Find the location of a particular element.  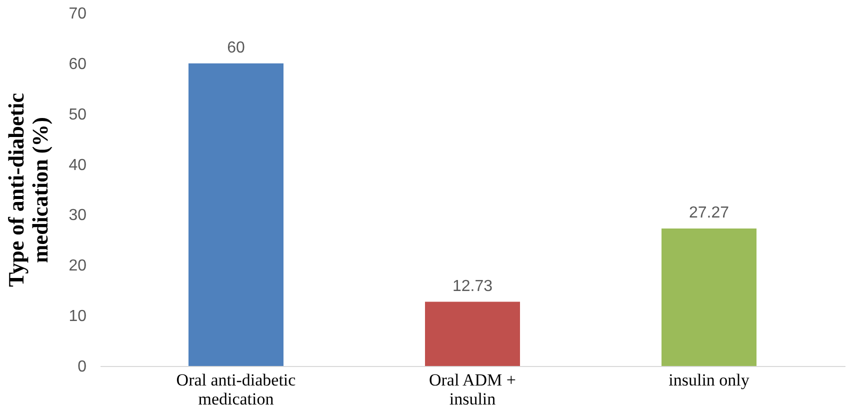

y-tick-label: 40 is located at coordinates (77, 165).